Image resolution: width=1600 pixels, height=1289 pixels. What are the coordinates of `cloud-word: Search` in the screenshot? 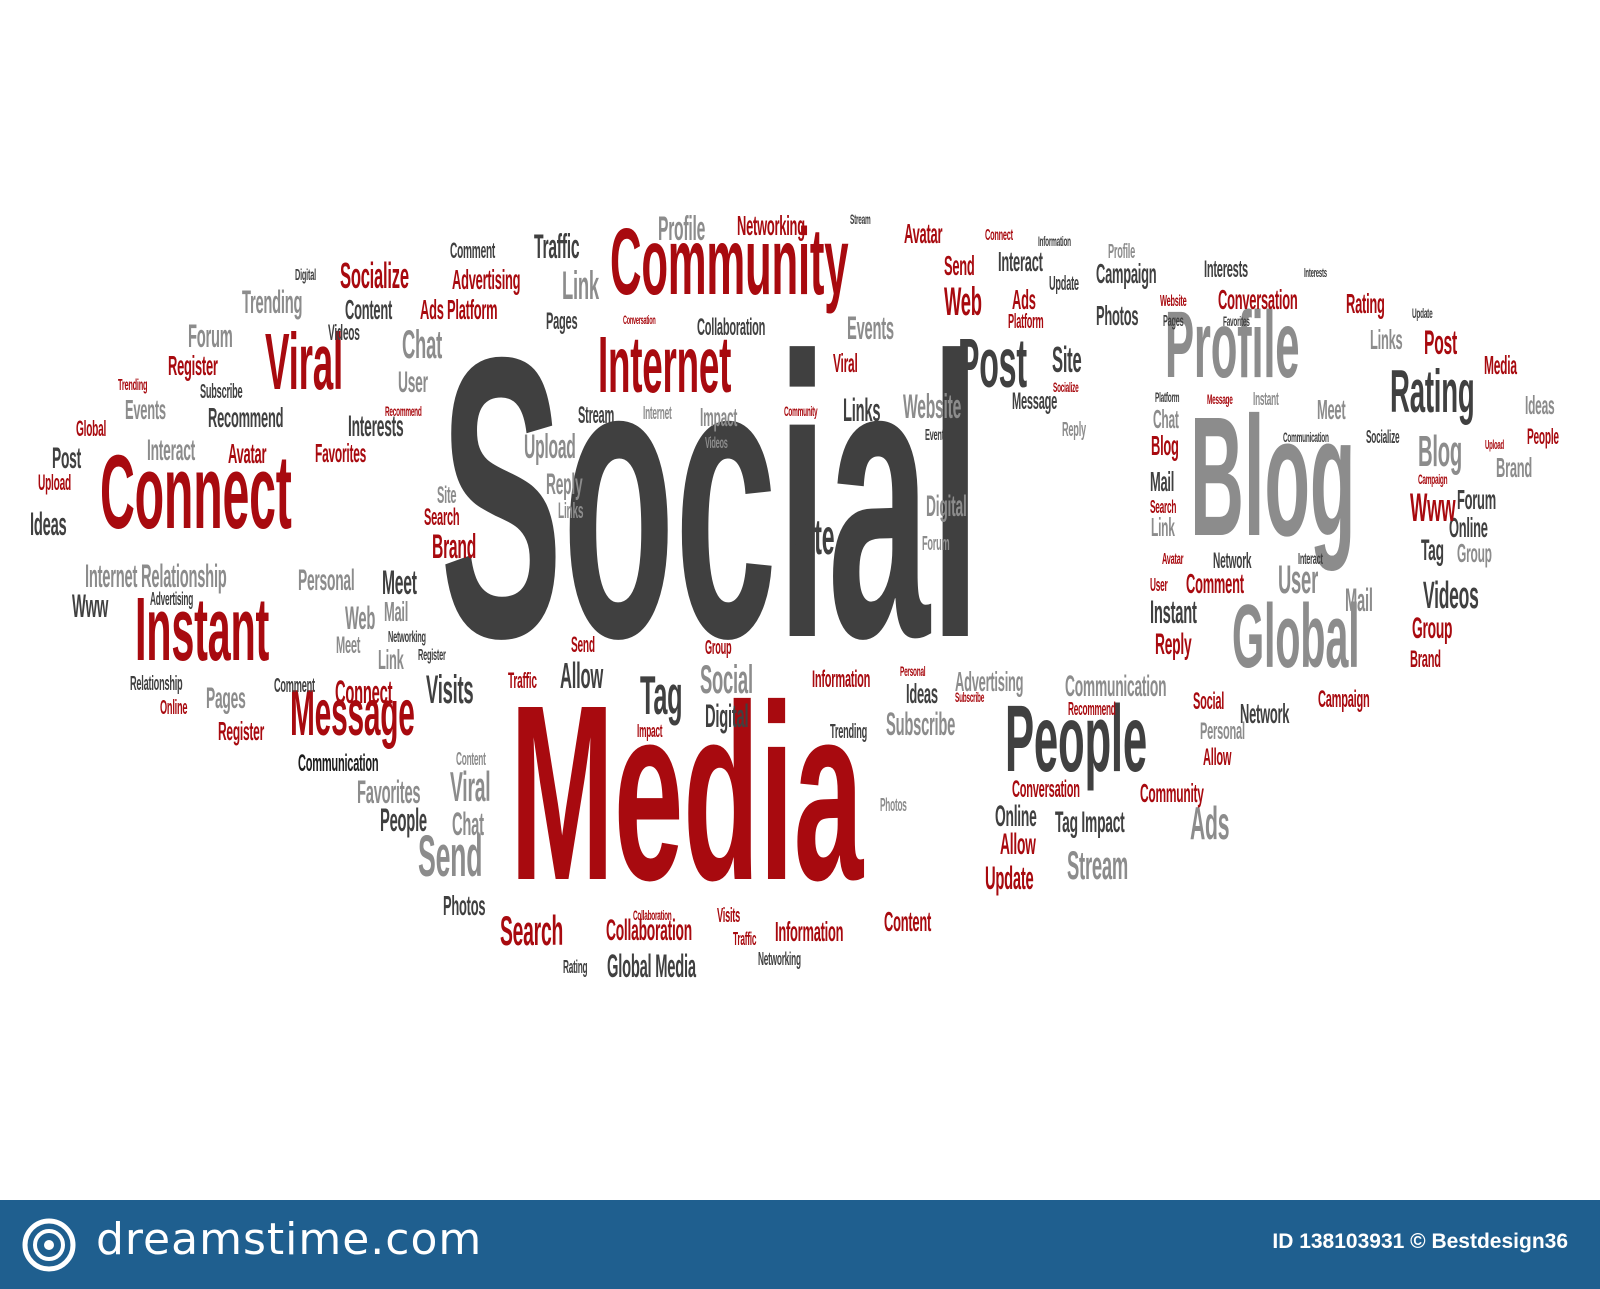 It's located at (442, 517).